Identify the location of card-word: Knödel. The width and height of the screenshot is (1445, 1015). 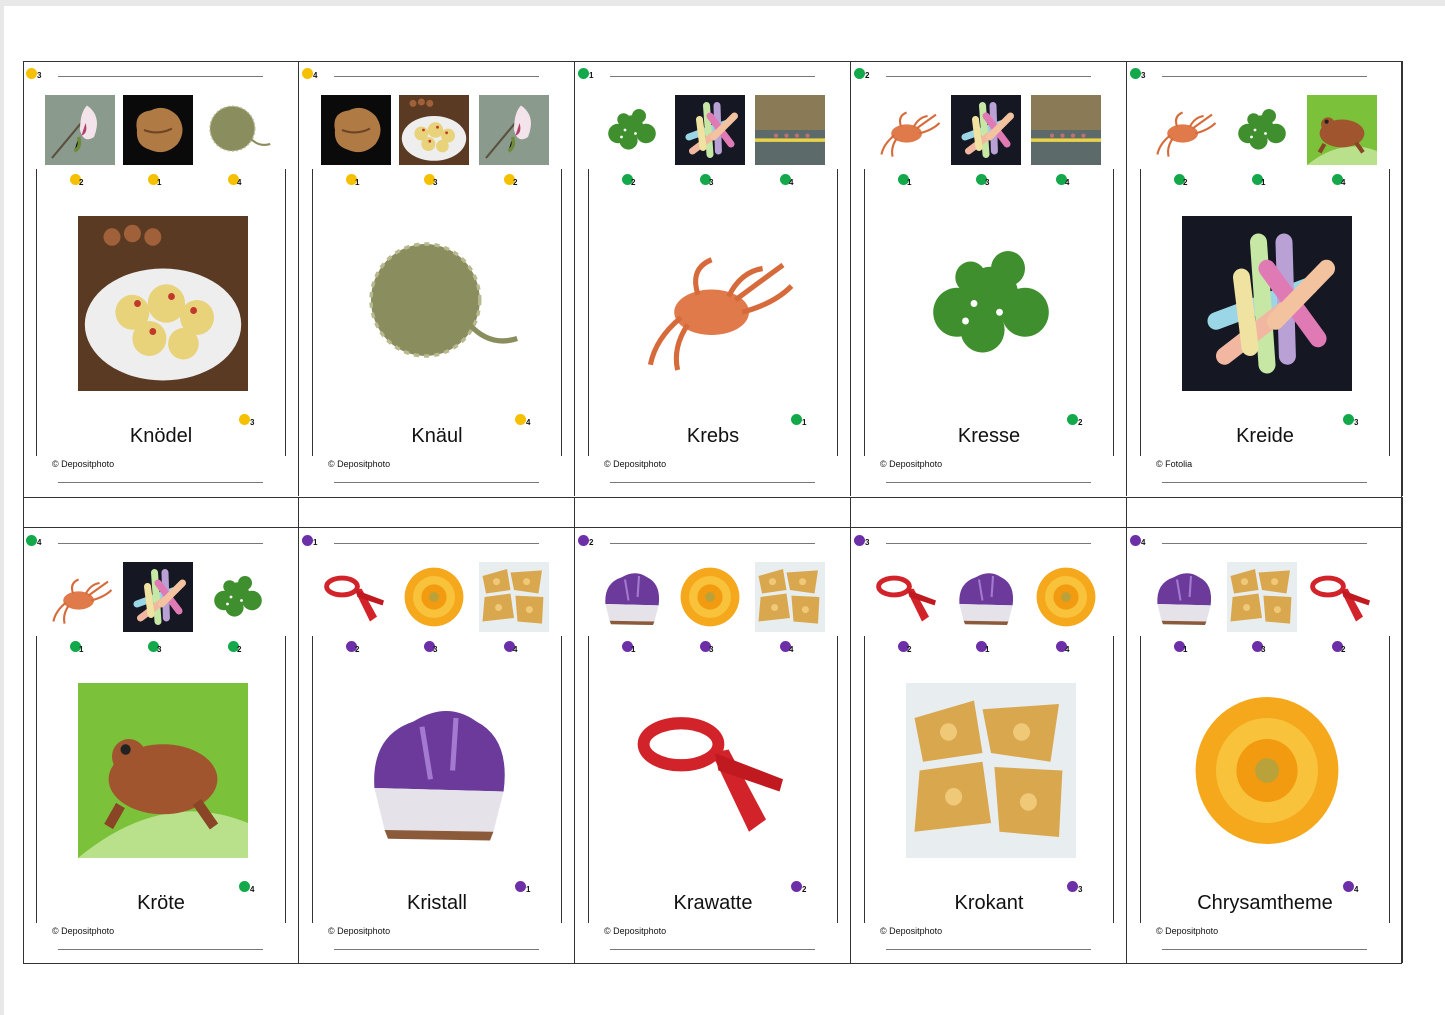
(161, 436).